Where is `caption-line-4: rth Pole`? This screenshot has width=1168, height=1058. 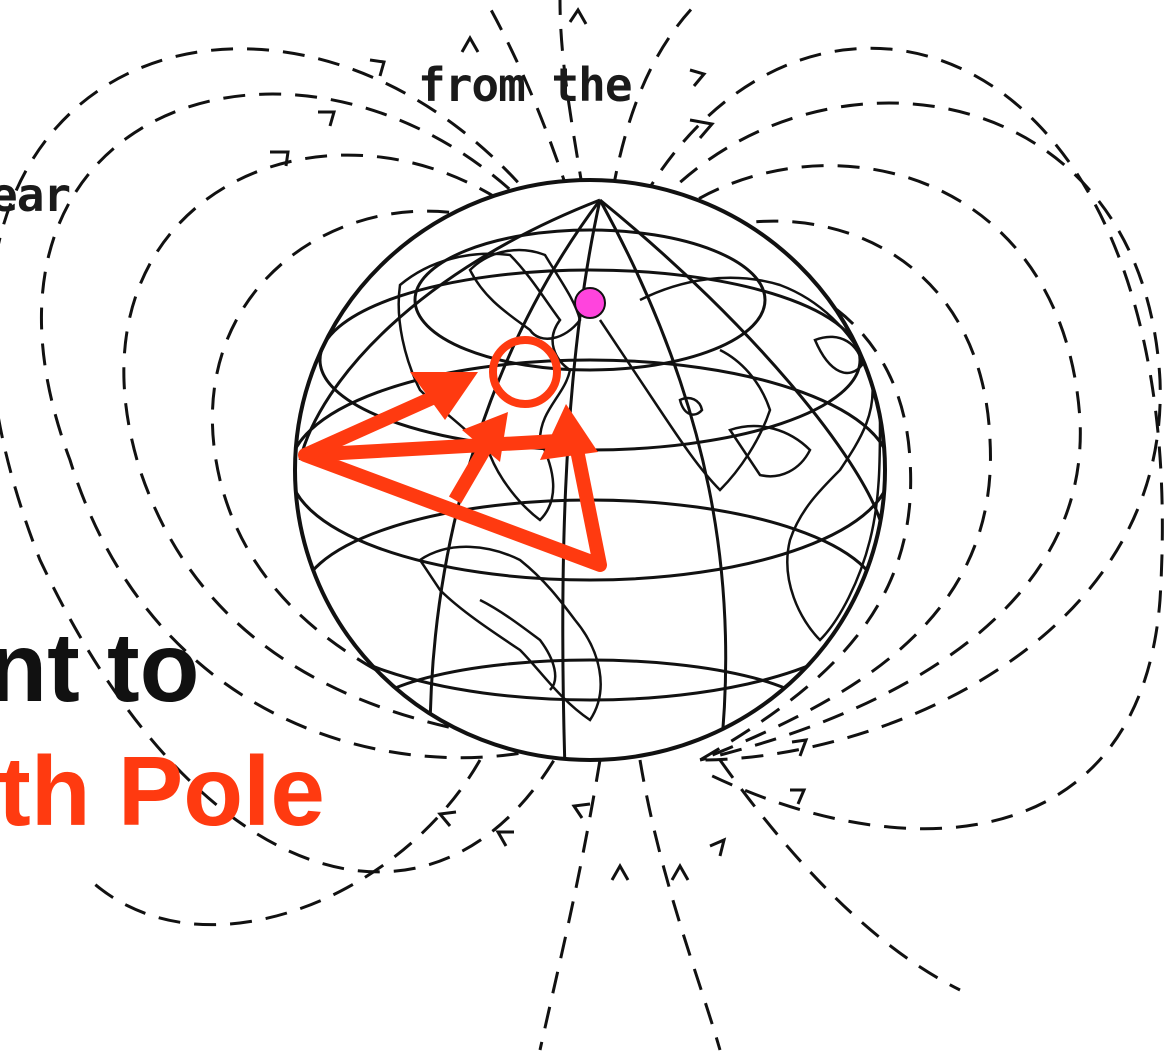
caption-line-4: rth Pole is located at coordinates (162, 791).